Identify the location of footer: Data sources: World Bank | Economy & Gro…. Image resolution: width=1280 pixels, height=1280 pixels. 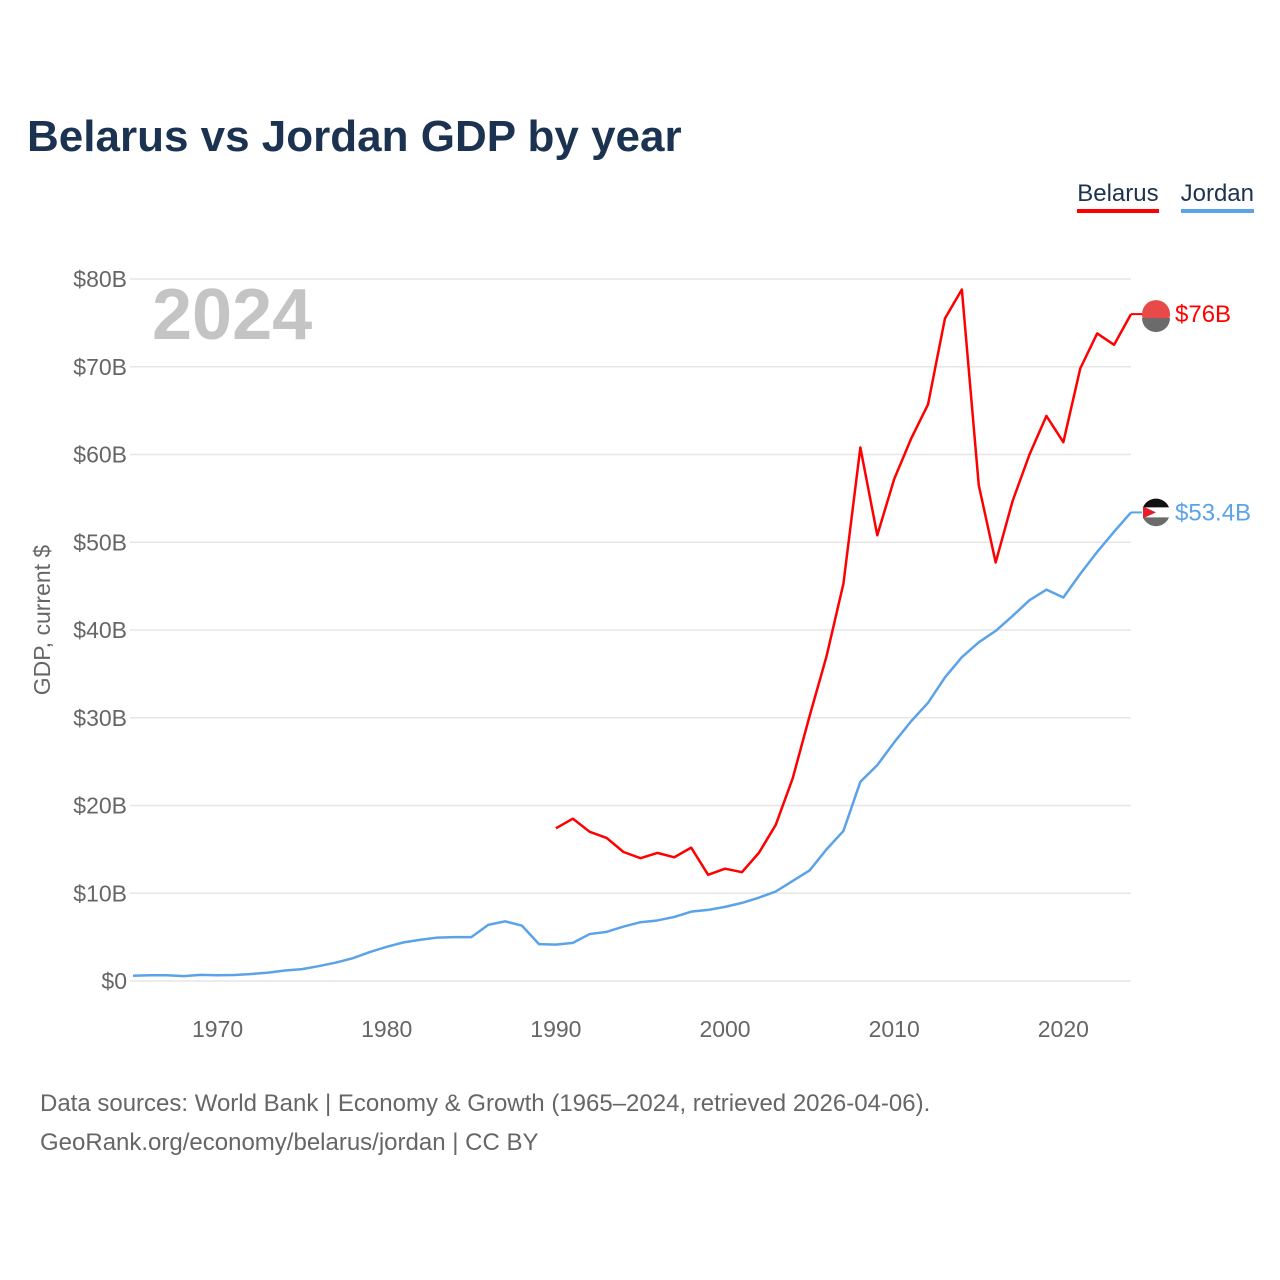
(485, 1123).